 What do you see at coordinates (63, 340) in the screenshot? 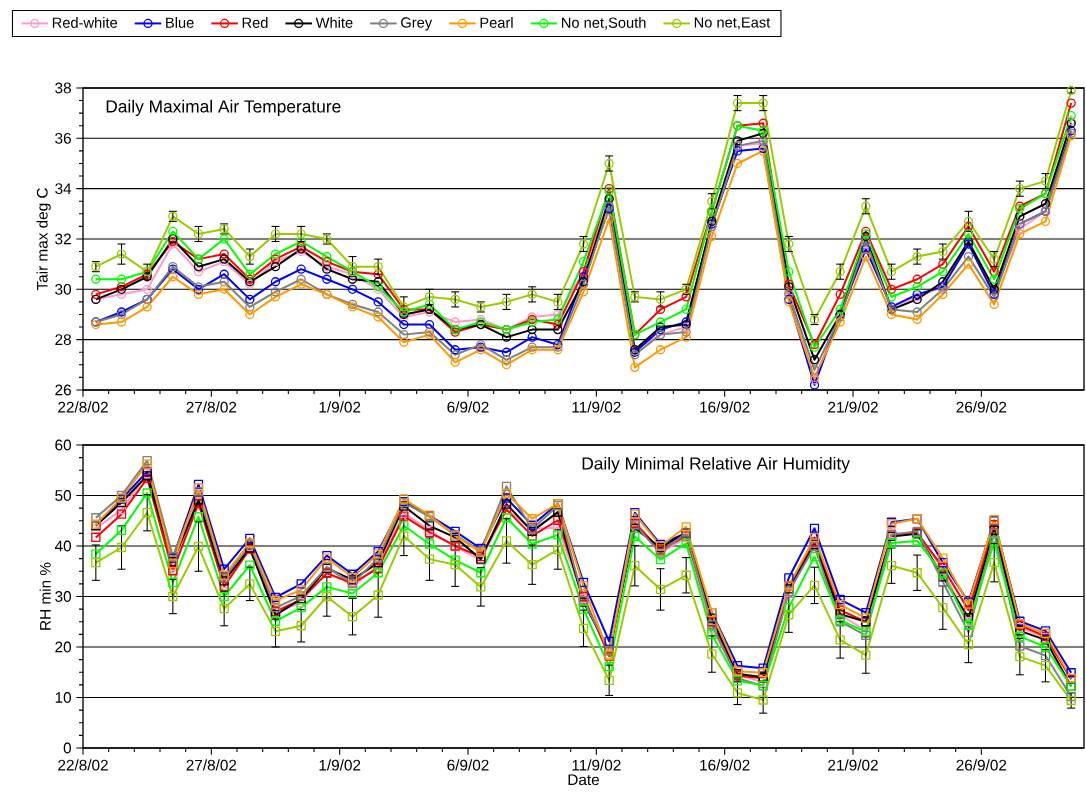
I see `y-tick-label: 28` at bounding box center [63, 340].